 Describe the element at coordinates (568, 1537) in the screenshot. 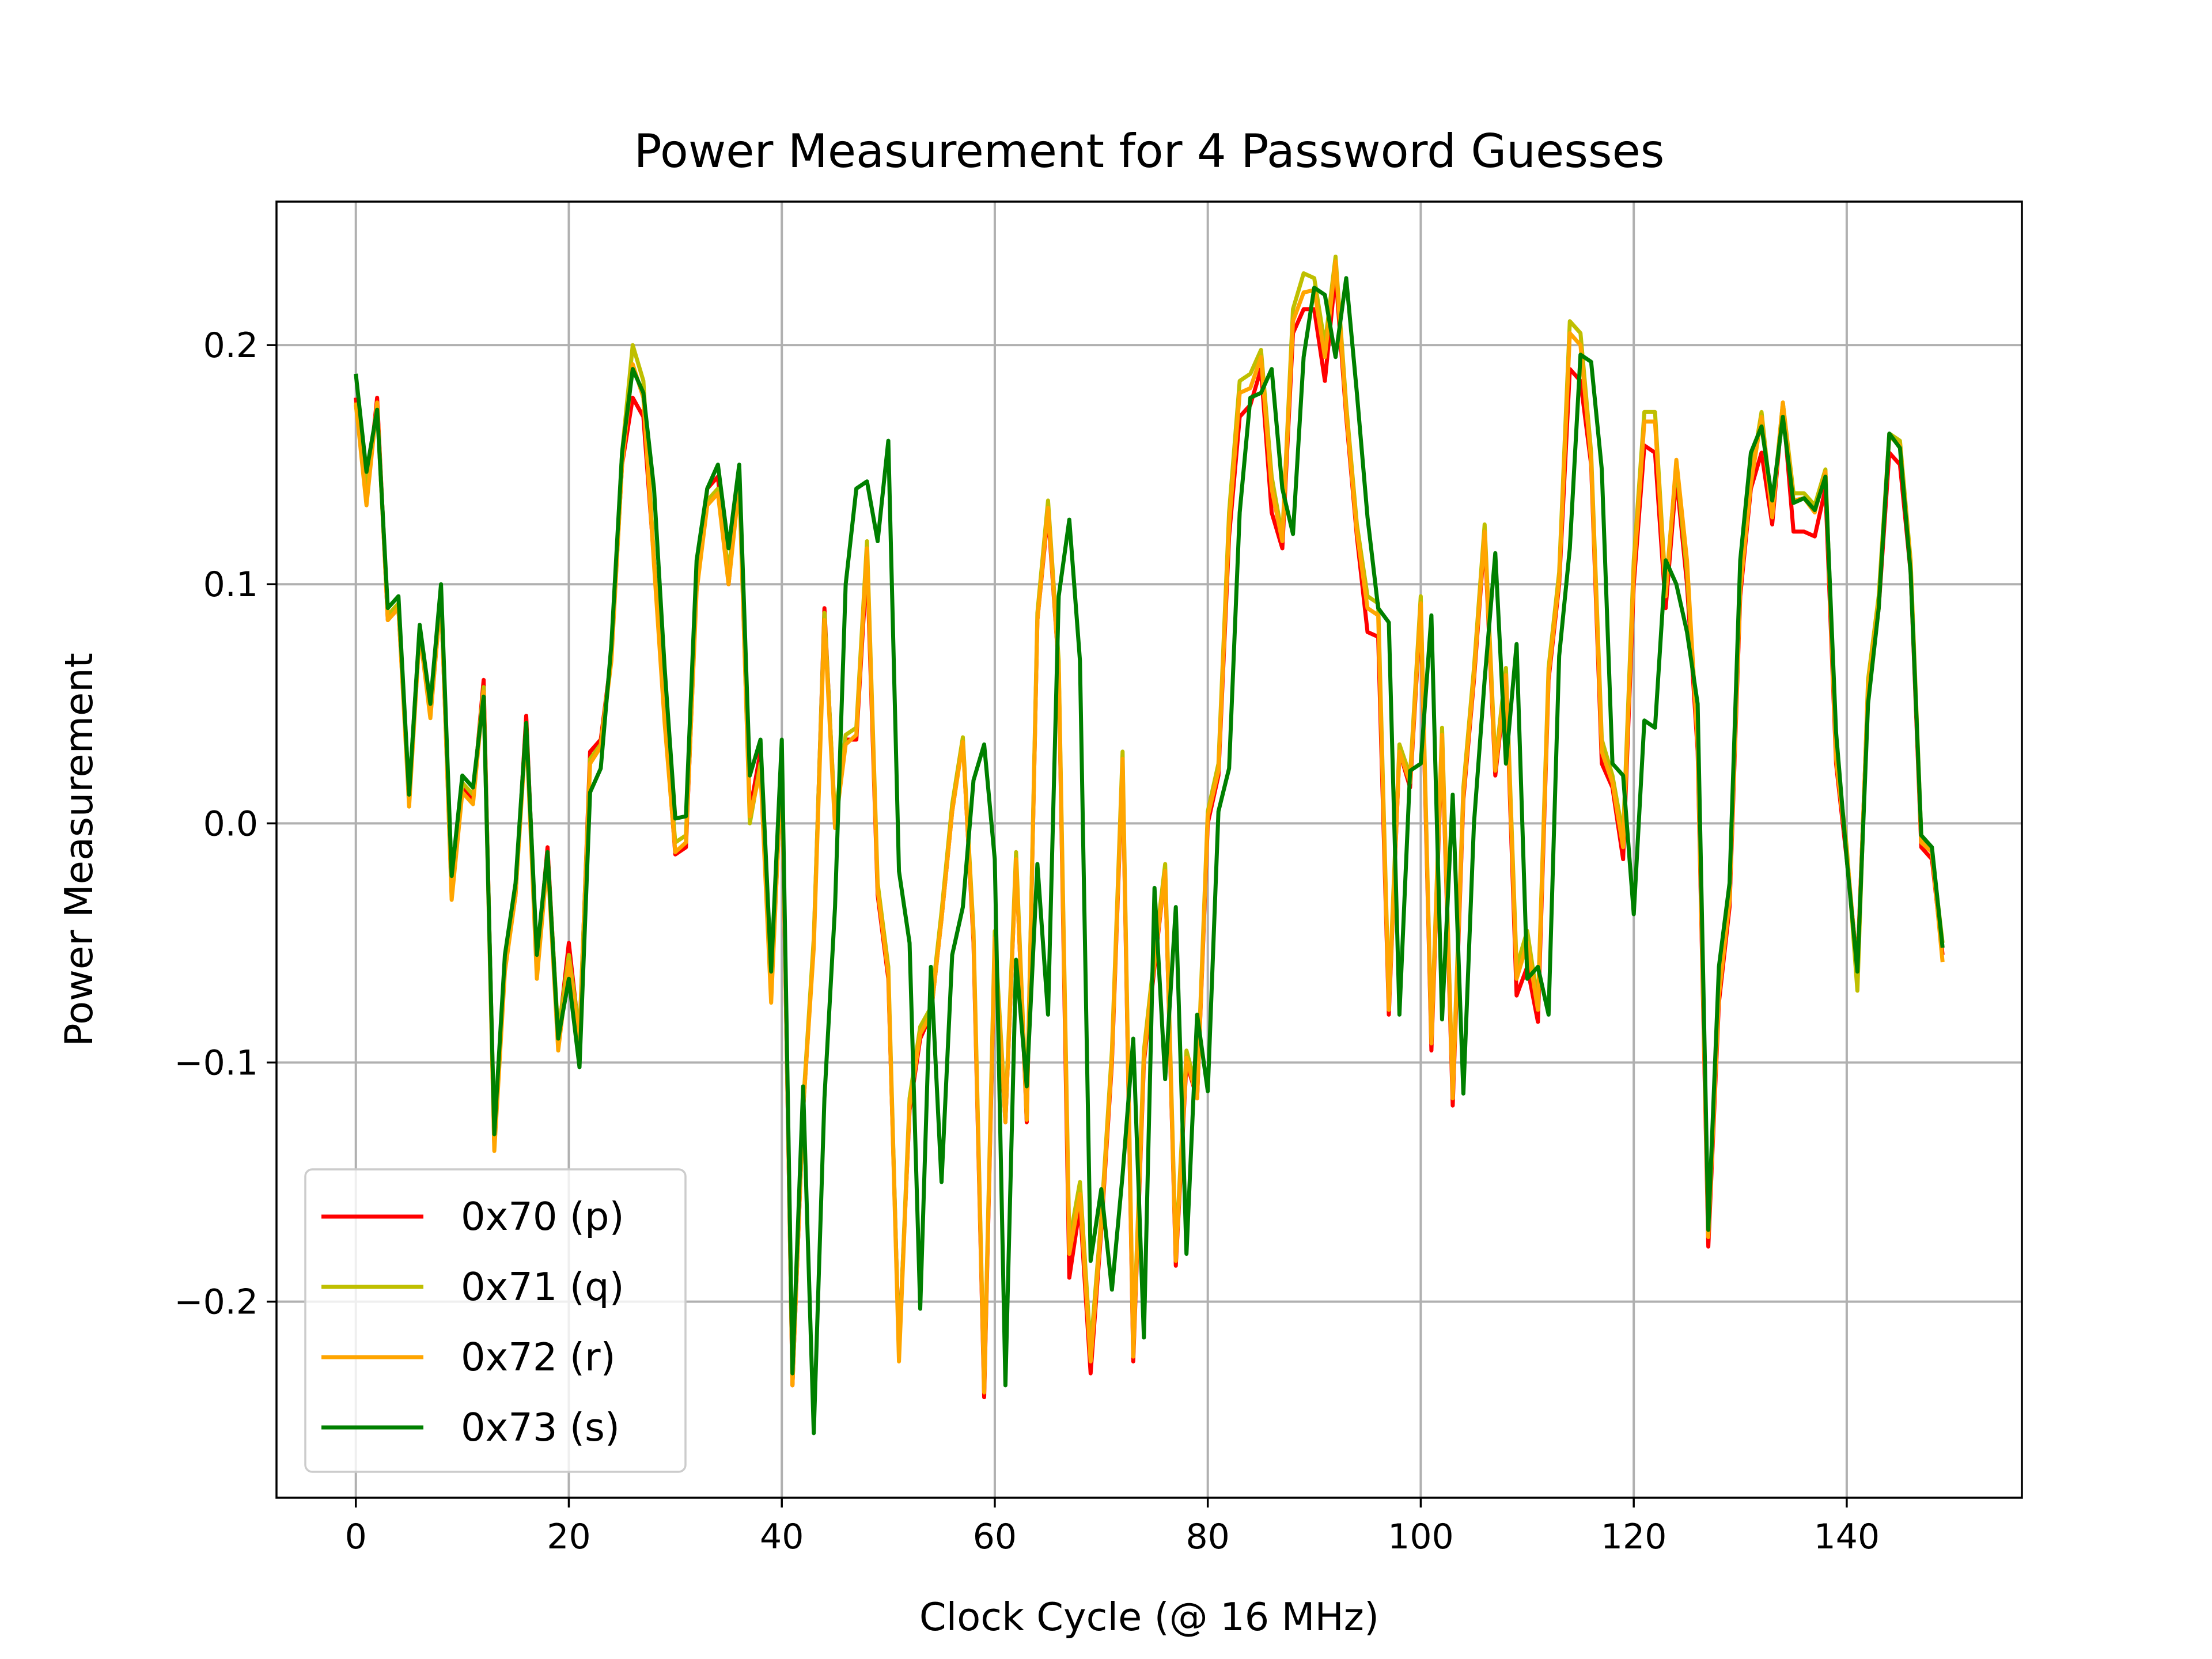

I see `x-tick-label: 20` at that location.